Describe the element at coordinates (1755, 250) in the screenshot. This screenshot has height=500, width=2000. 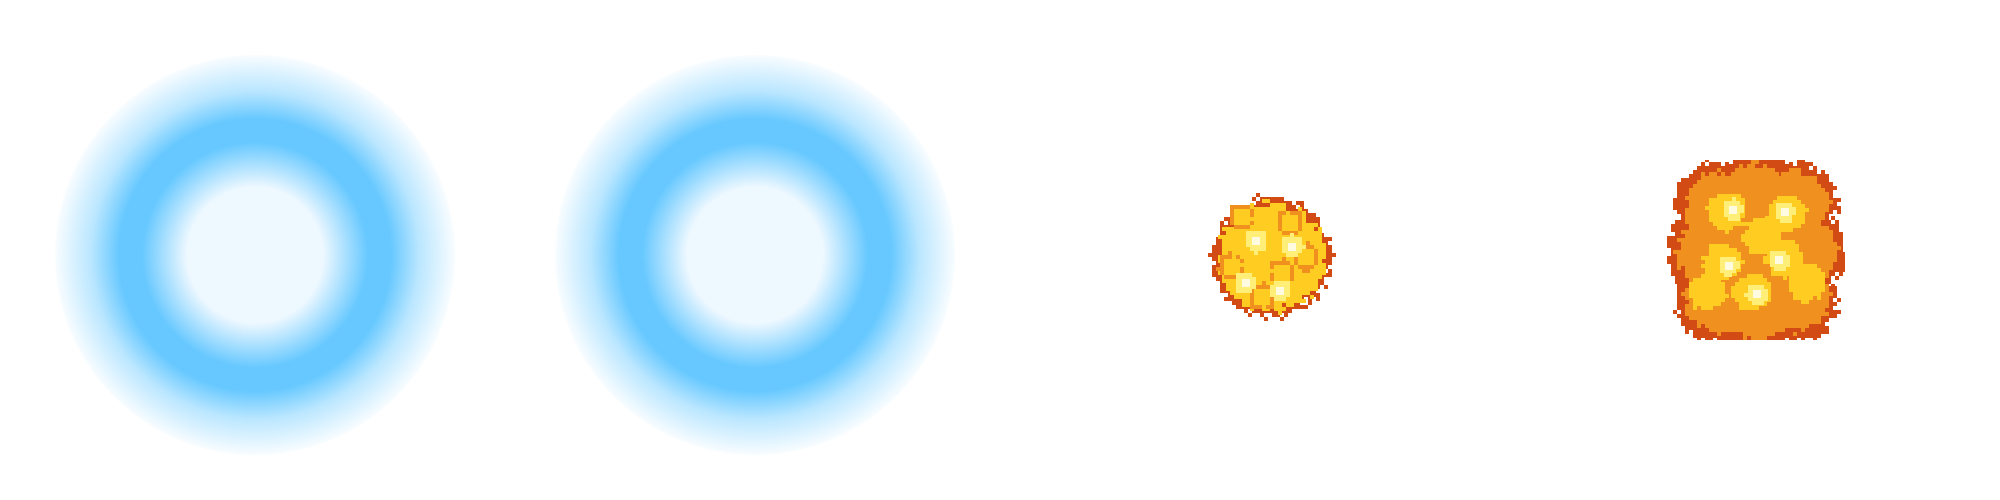
I see `large-fire-explosion-sprite` at that location.